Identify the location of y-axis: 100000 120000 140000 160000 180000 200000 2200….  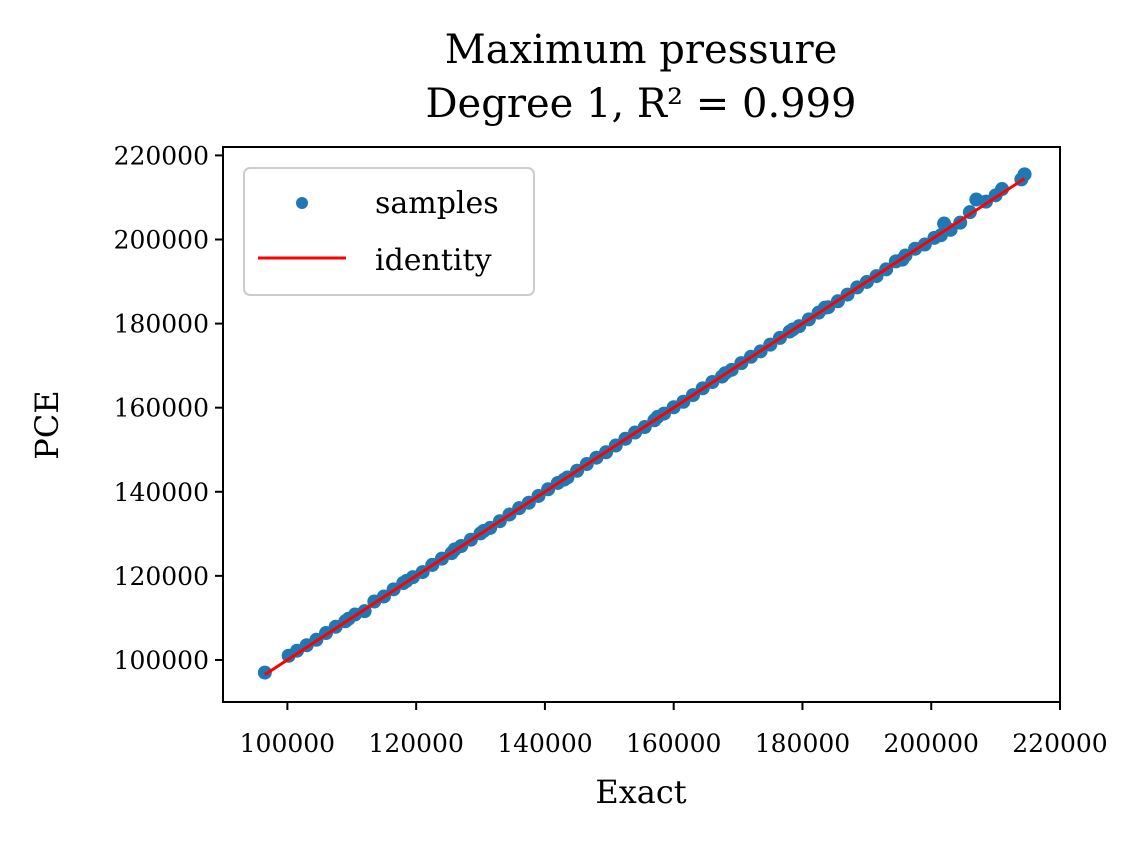
(168, 408).